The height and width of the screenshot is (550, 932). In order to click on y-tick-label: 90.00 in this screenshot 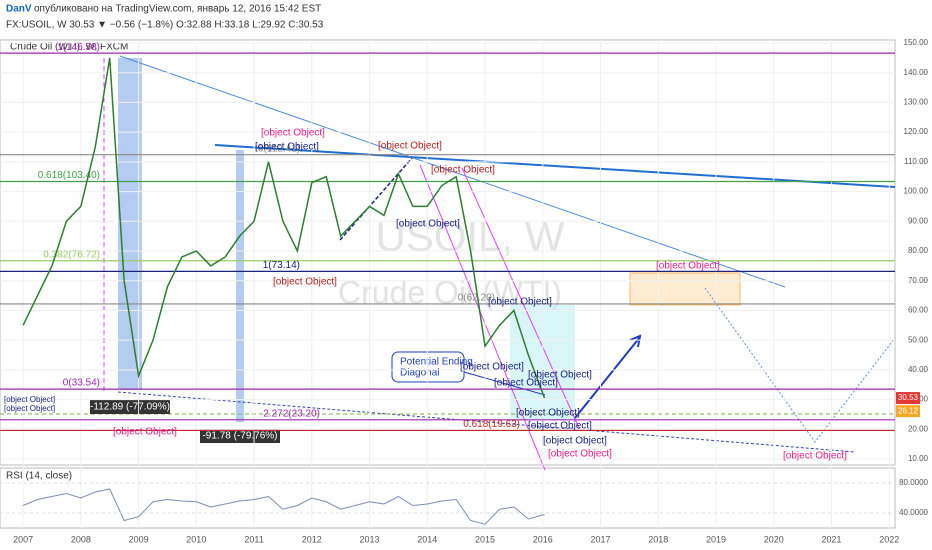, I will do `click(918, 220)`.